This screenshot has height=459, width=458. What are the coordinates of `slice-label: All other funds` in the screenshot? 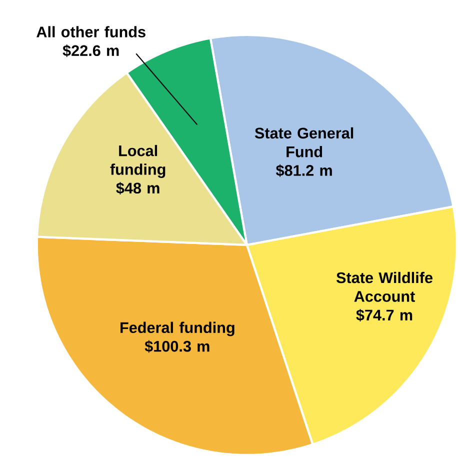 It's located at (91, 32).